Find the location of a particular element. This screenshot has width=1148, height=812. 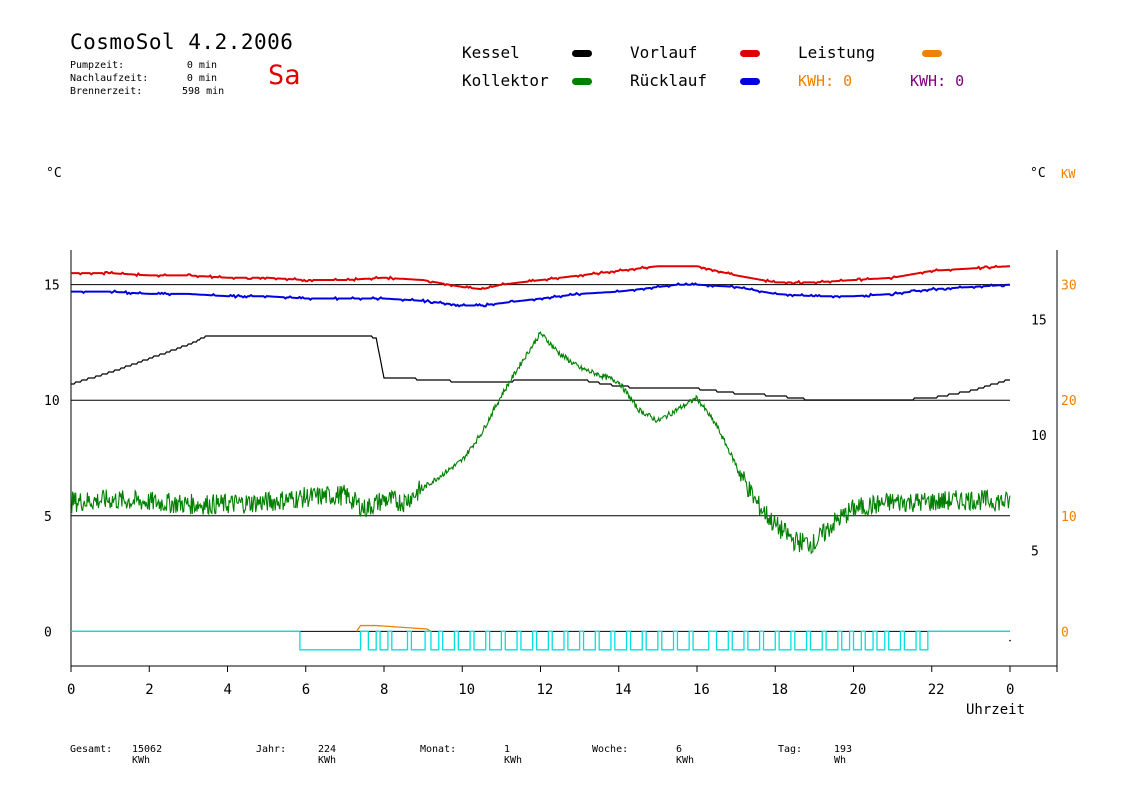

legend-swatch-ruecklauf is located at coordinates (750, 81).